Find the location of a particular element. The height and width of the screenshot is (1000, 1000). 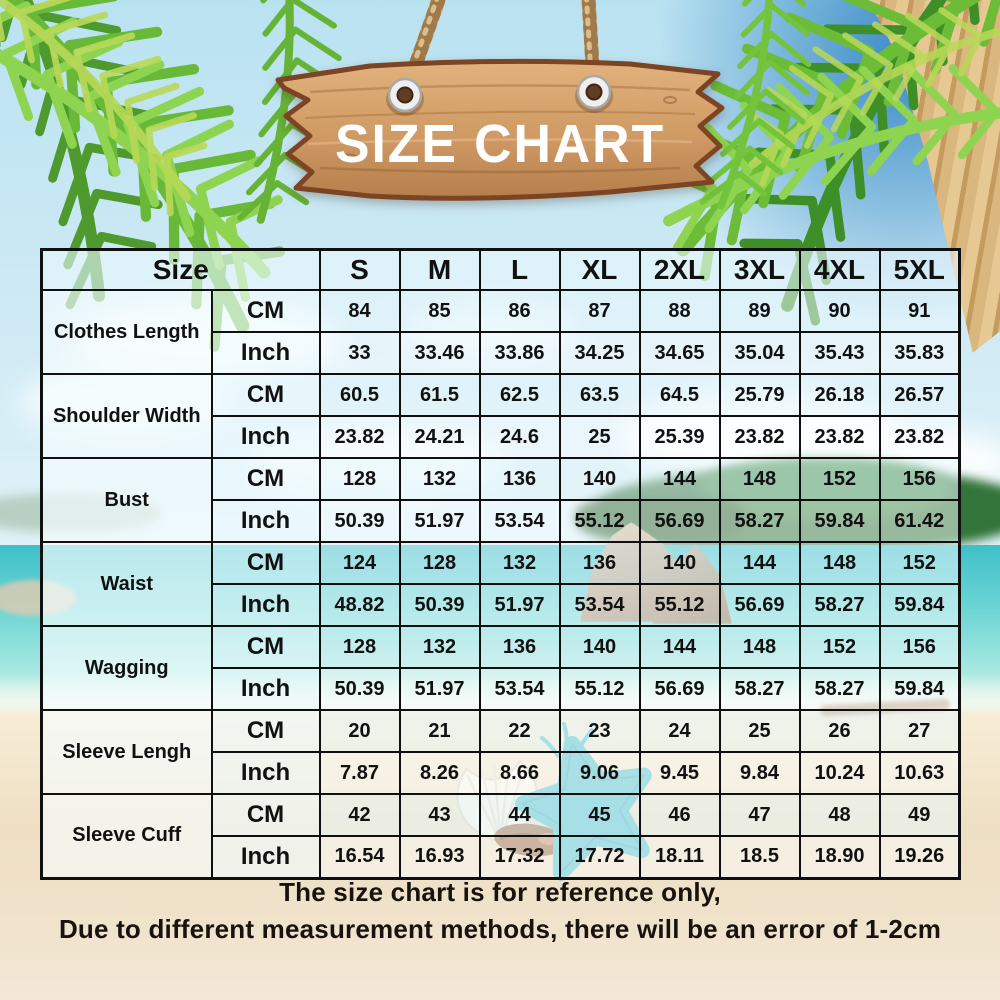

table-header-row: Size S M L XL 2XL 3XL 4XL 5XL is located at coordinates (500, 269).